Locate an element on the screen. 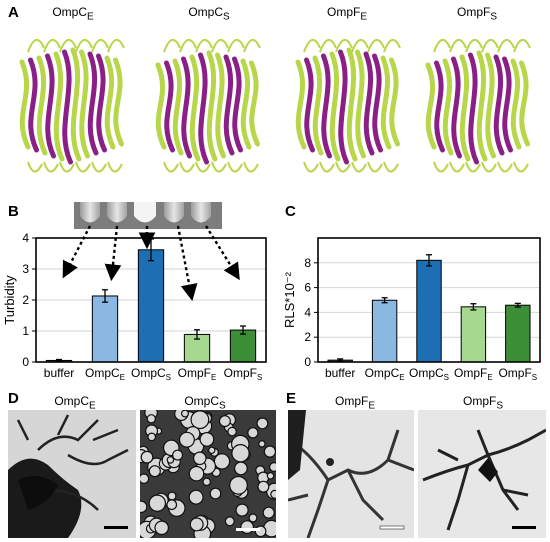 The image size is (550, 542). beta-barrel-ompc-s is located at coordinates (208, 106).